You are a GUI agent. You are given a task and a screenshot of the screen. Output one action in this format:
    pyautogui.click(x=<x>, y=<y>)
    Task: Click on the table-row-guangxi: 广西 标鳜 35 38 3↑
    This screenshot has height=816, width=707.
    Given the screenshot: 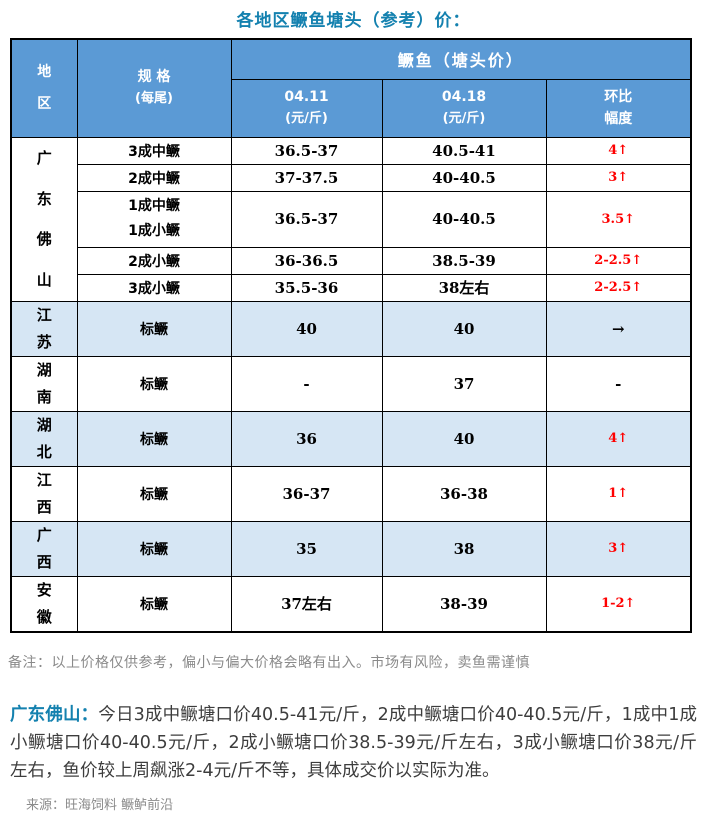 What is the action you would take?
    pyautogui.click(x=351, y=548)
    